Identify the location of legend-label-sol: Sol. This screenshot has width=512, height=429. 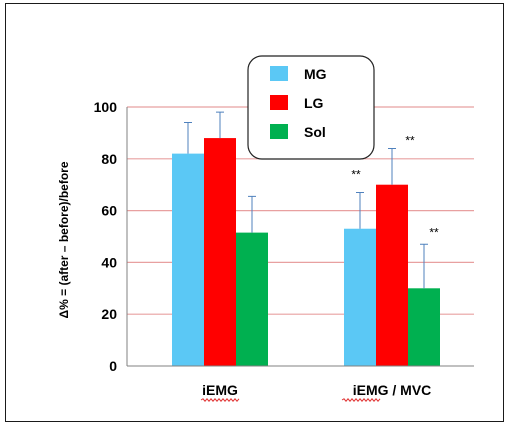
(315, 132).